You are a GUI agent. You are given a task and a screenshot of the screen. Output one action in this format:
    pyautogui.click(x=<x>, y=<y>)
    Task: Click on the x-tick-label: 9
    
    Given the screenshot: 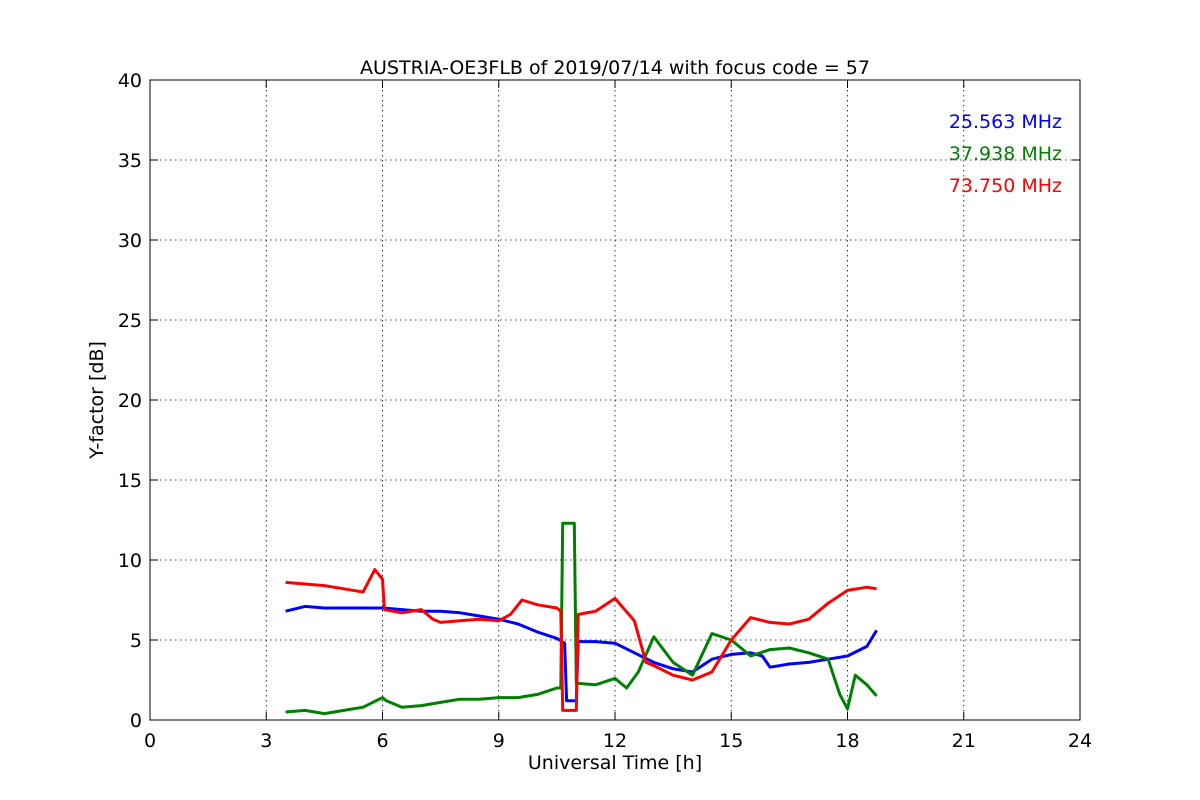 What is the action you would take?
    pyautogui.click(x=499, y=741)
    